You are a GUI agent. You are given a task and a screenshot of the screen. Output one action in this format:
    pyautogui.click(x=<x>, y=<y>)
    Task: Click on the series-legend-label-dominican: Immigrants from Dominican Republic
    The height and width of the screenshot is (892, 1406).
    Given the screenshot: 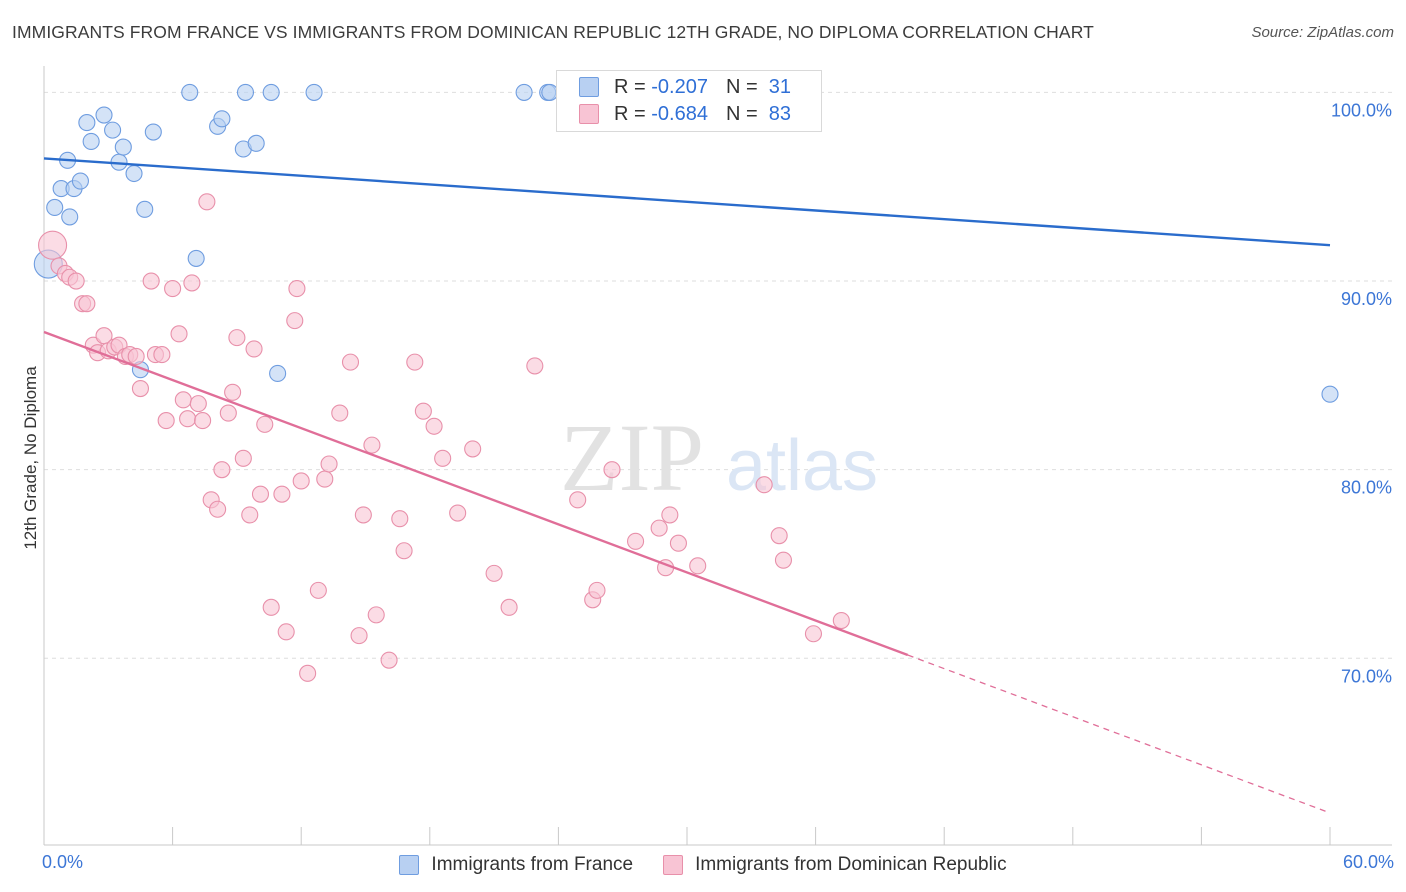 What is the action you would take?
    pyautogui.click(x=851, y=864)
    